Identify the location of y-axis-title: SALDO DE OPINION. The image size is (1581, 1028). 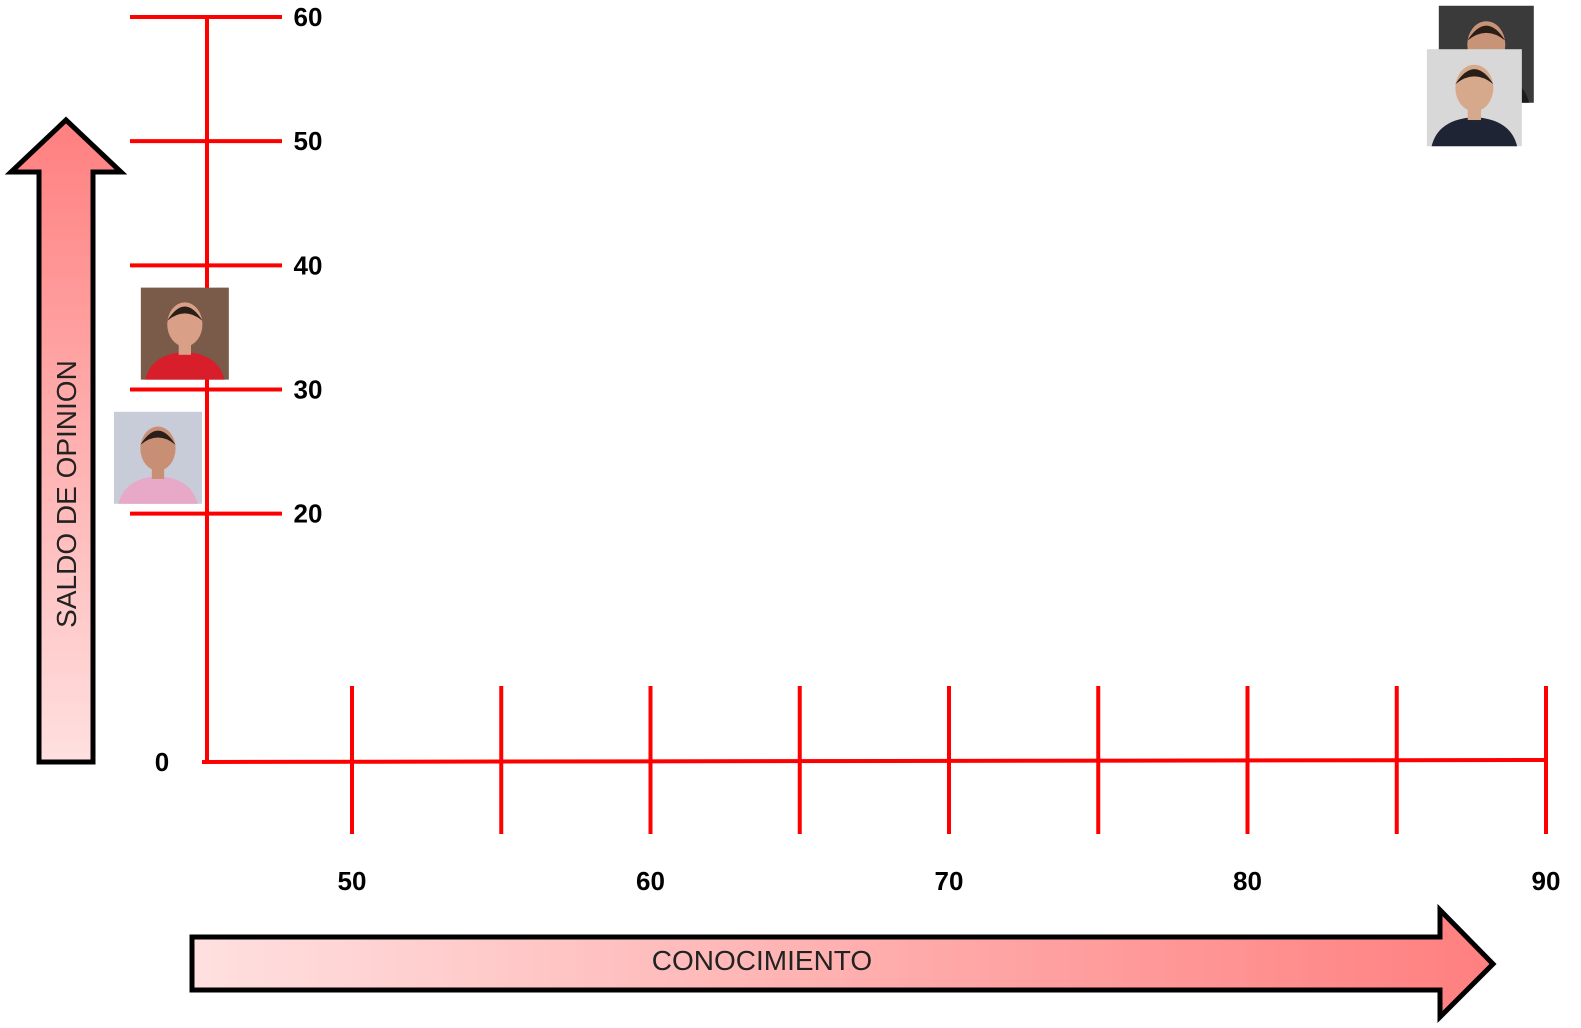
(66, 494).